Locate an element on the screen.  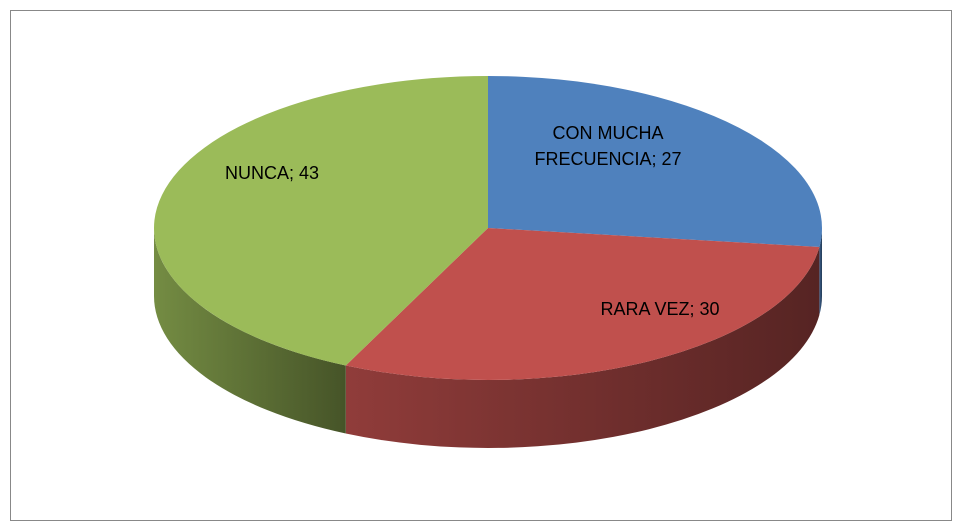
data-label: NUNCA; 43 is located at coordinates (272, 173).